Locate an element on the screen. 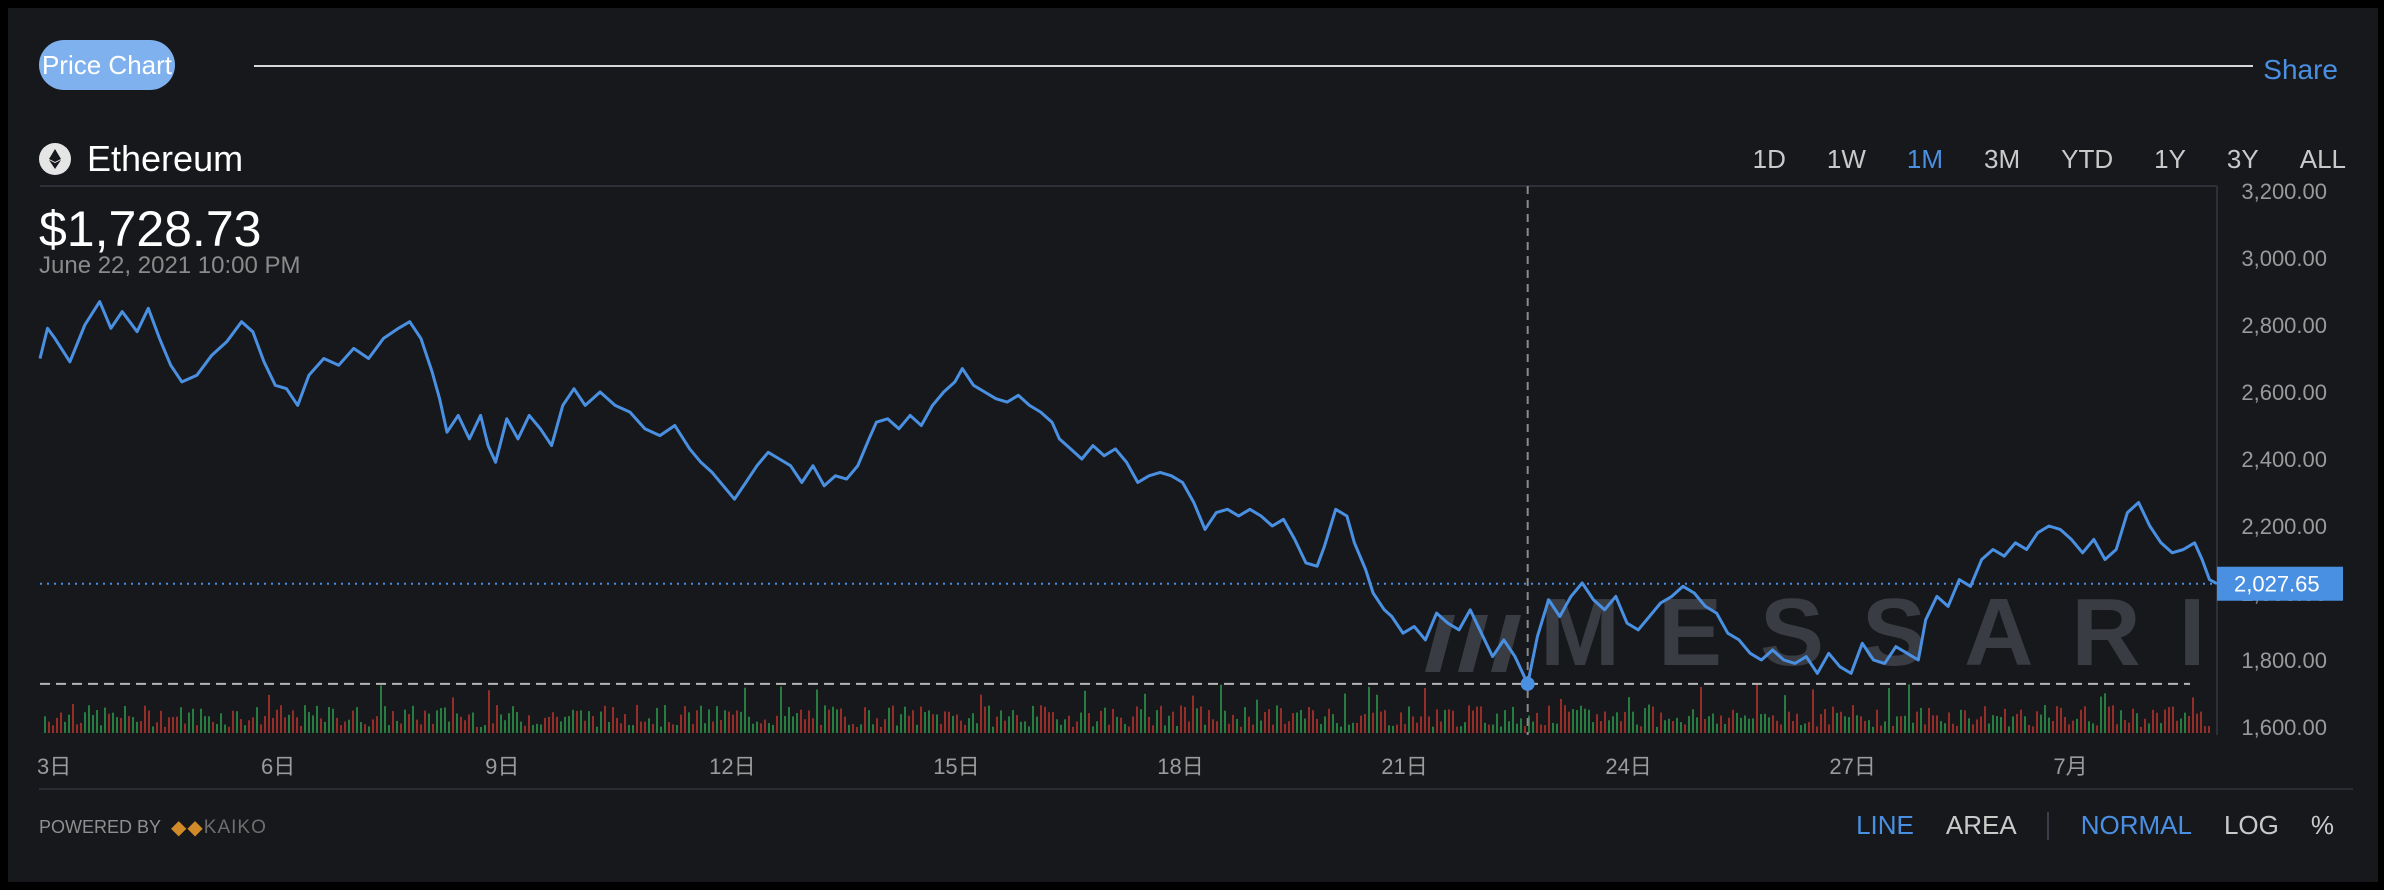 Image resolution: width=2384 pixels, height=890 pixels. chart-type-line: LINE is located at coordinates (1885, 825).